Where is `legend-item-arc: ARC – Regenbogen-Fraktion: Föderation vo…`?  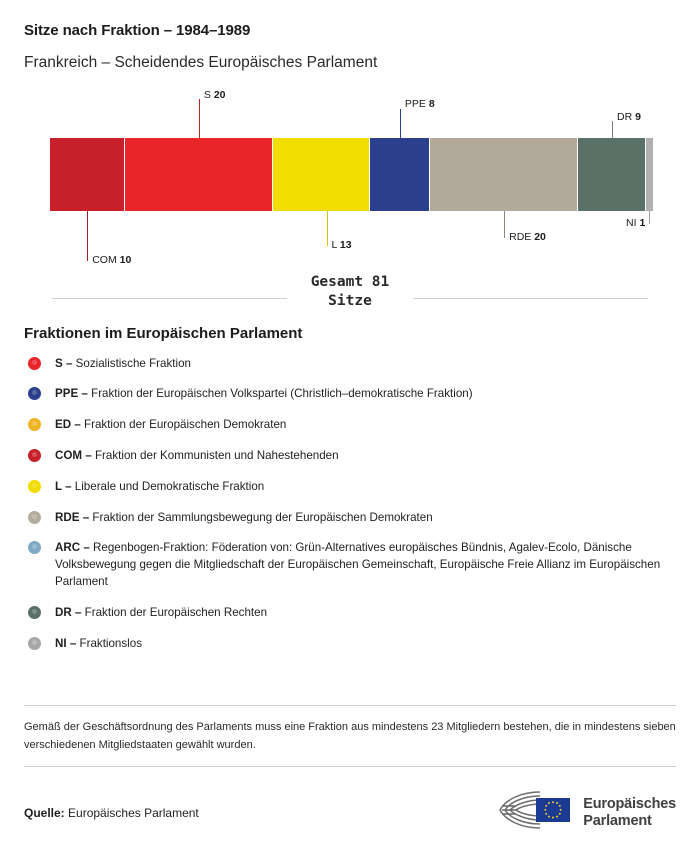
legend-item-arc: ARC – Regenbogen-Fraktion: Föderation vo… is located at coordinates (350, 565).